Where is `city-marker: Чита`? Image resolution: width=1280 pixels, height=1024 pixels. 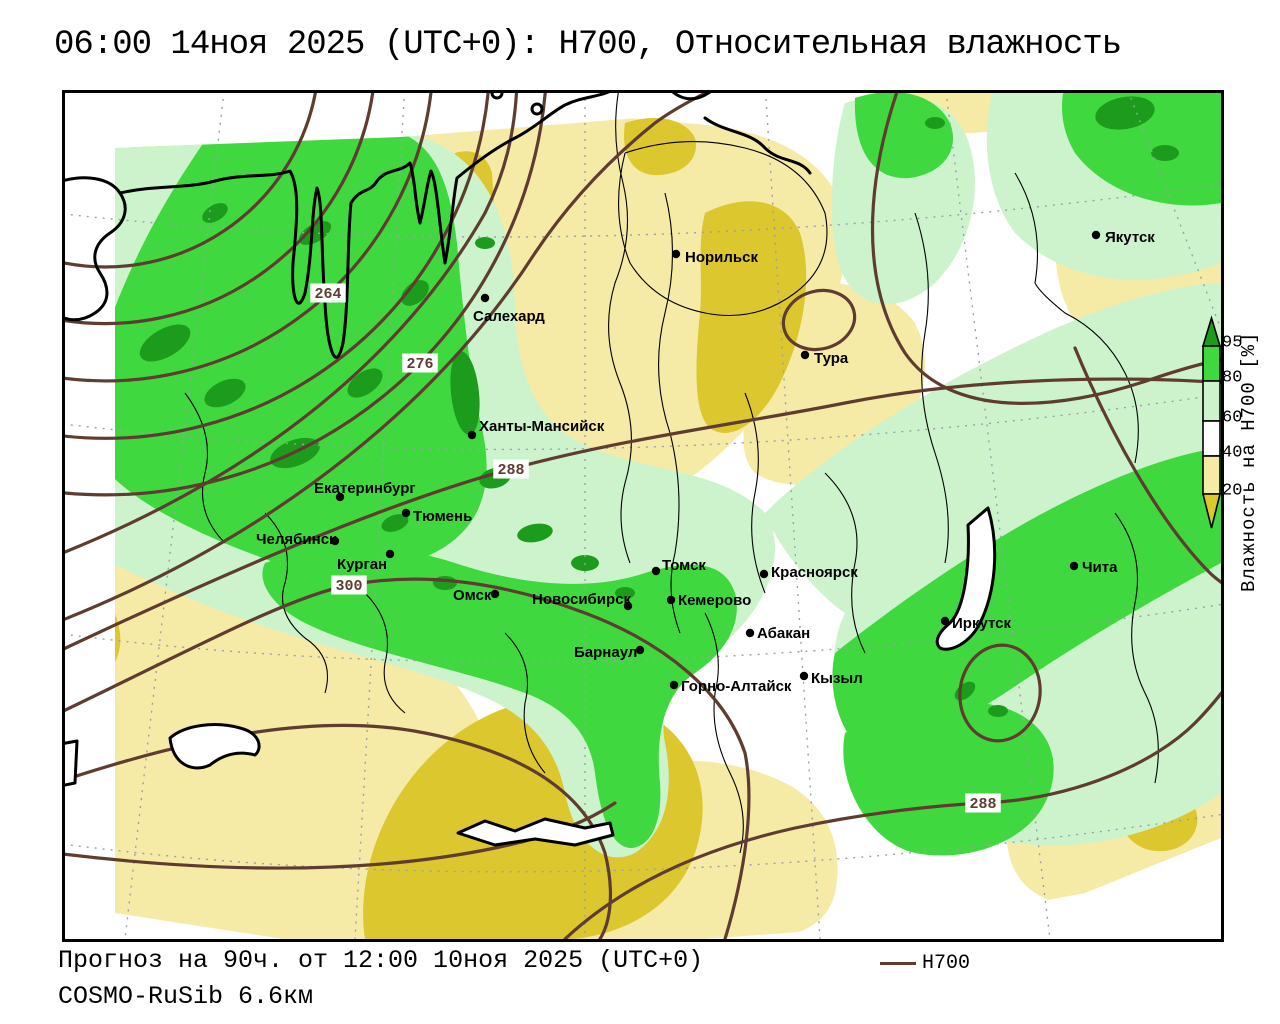 city-marker: Чита is located at coordinates (1093, 567).